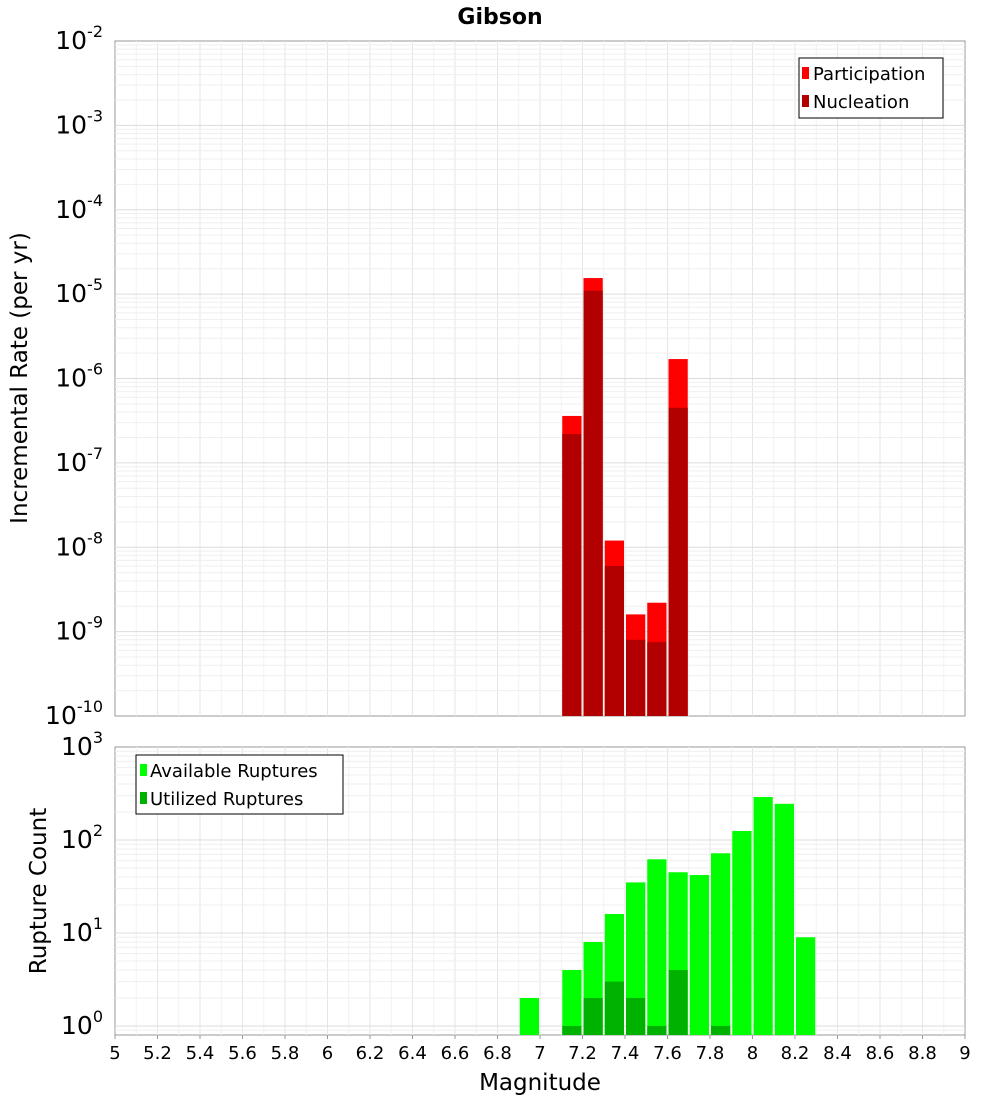  What do you see at coordinates (226, 799) in the screenshot?
I see `legend-label-utilized: Utilized Ruptures` at bounding box center [226, 799].